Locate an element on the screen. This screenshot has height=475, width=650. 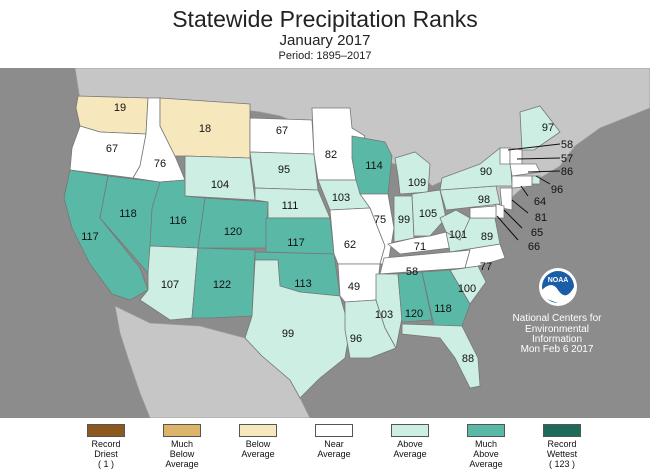
rank-label-nm: 122 is located at coordinates (222, 285).